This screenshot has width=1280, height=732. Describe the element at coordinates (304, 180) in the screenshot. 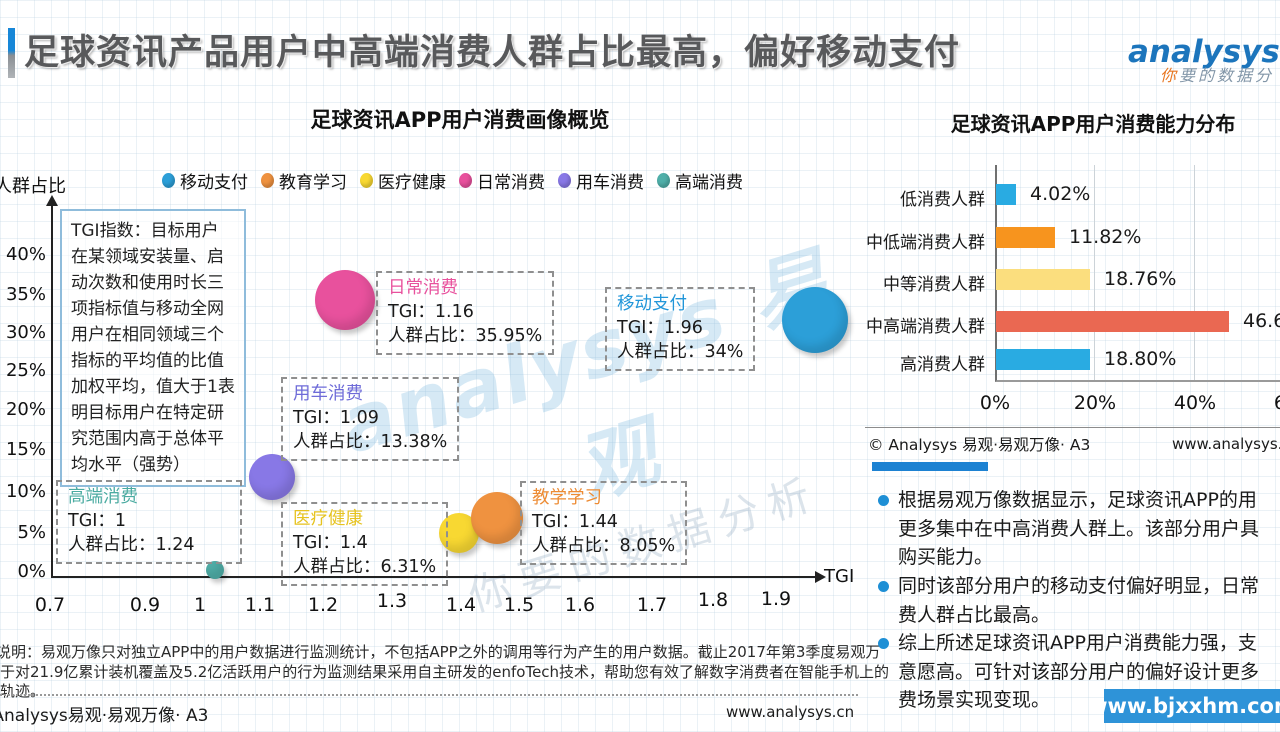

I see `legend-item: 教育学习` at that location.